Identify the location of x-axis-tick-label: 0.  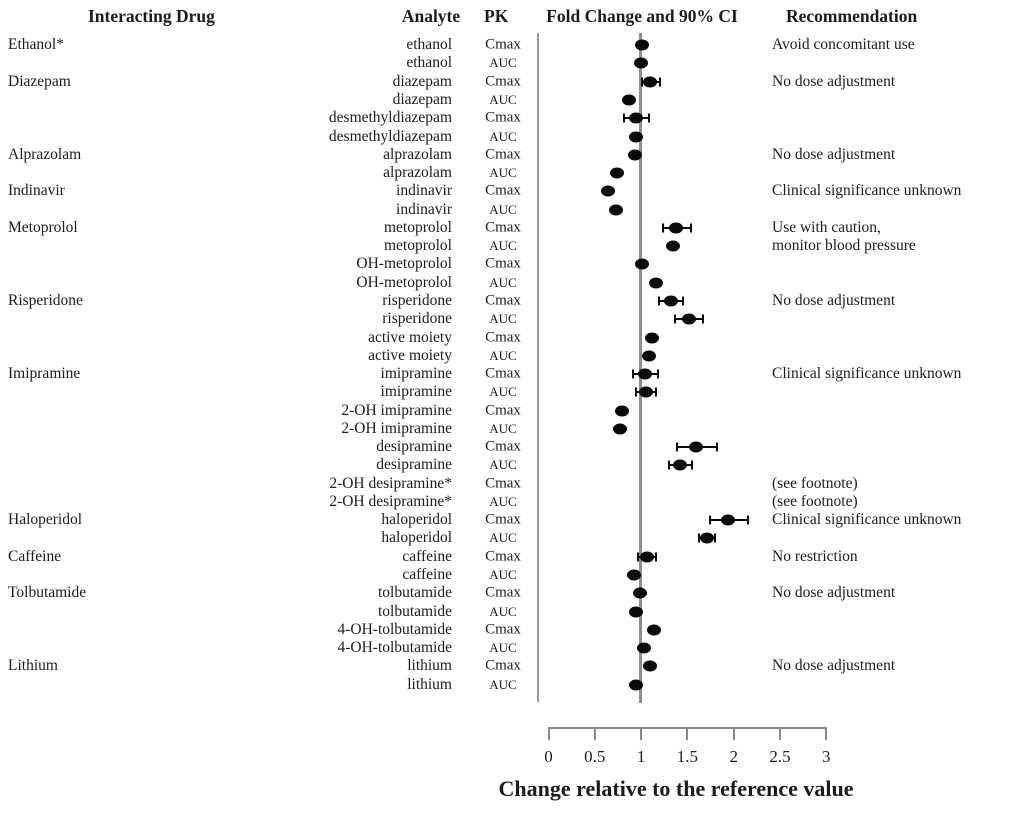
(548, 756).